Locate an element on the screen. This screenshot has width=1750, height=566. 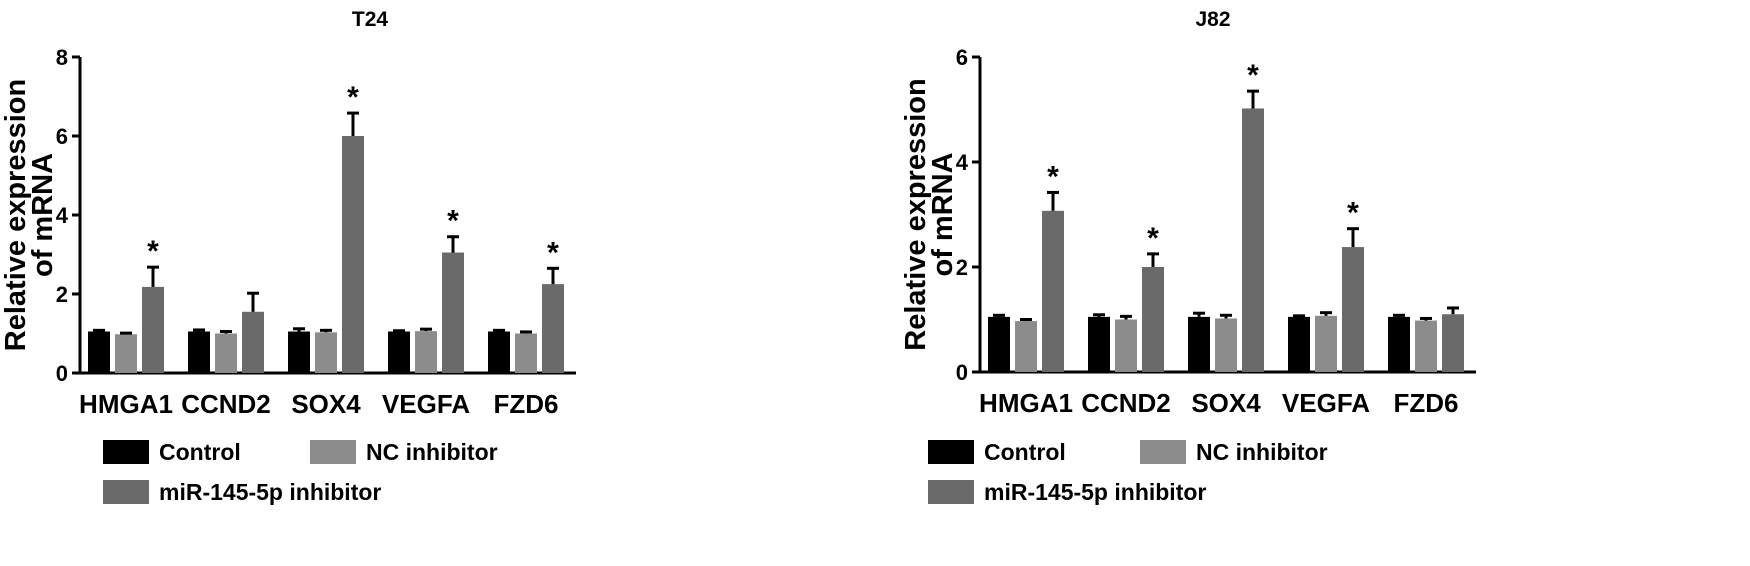
chart-title: J82 is located at coordinates (1212, 19).